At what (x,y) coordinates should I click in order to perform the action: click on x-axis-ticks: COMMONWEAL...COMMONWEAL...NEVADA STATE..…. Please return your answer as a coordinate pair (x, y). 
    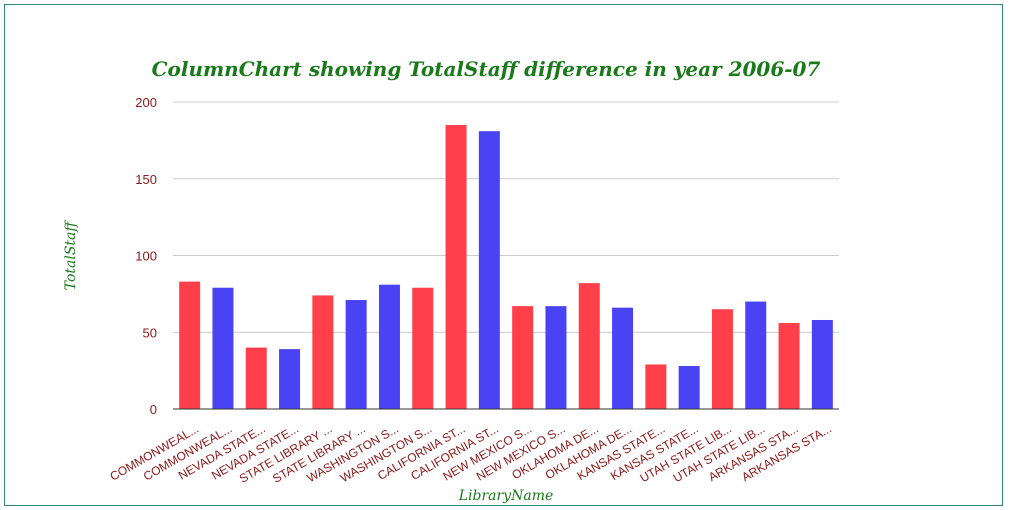
    Looking at the image, I should click on (471, 453).